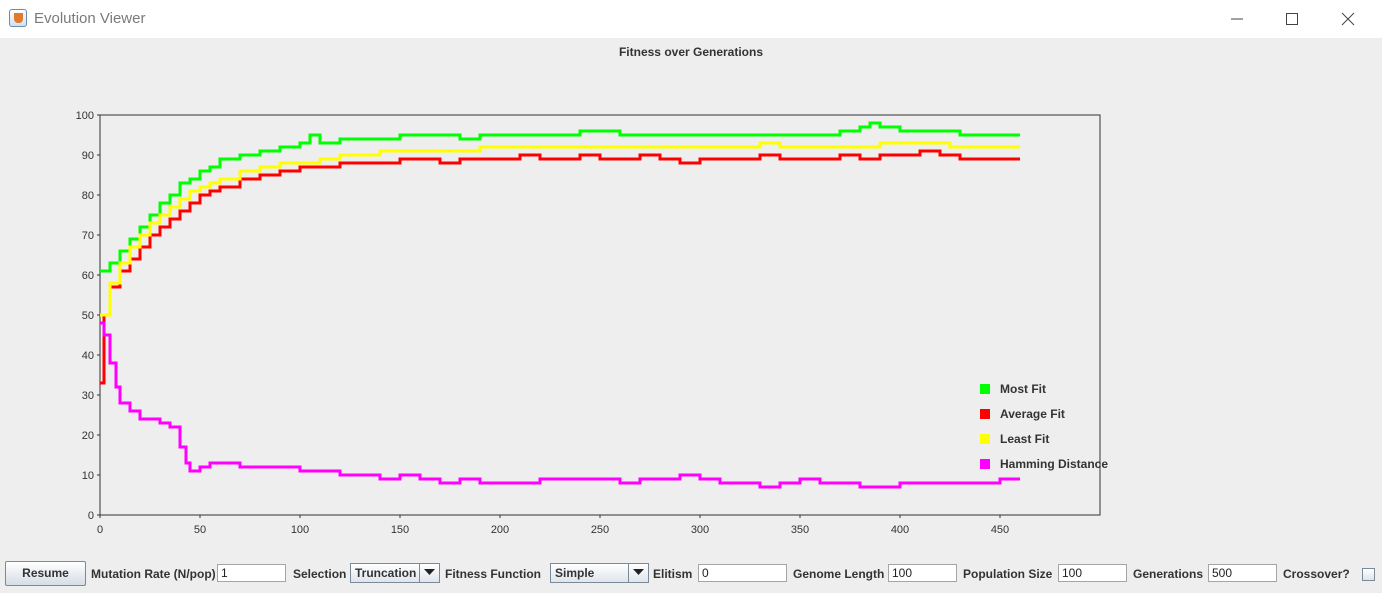  I want to click on y-tick-label: 10, so click(88, 476).